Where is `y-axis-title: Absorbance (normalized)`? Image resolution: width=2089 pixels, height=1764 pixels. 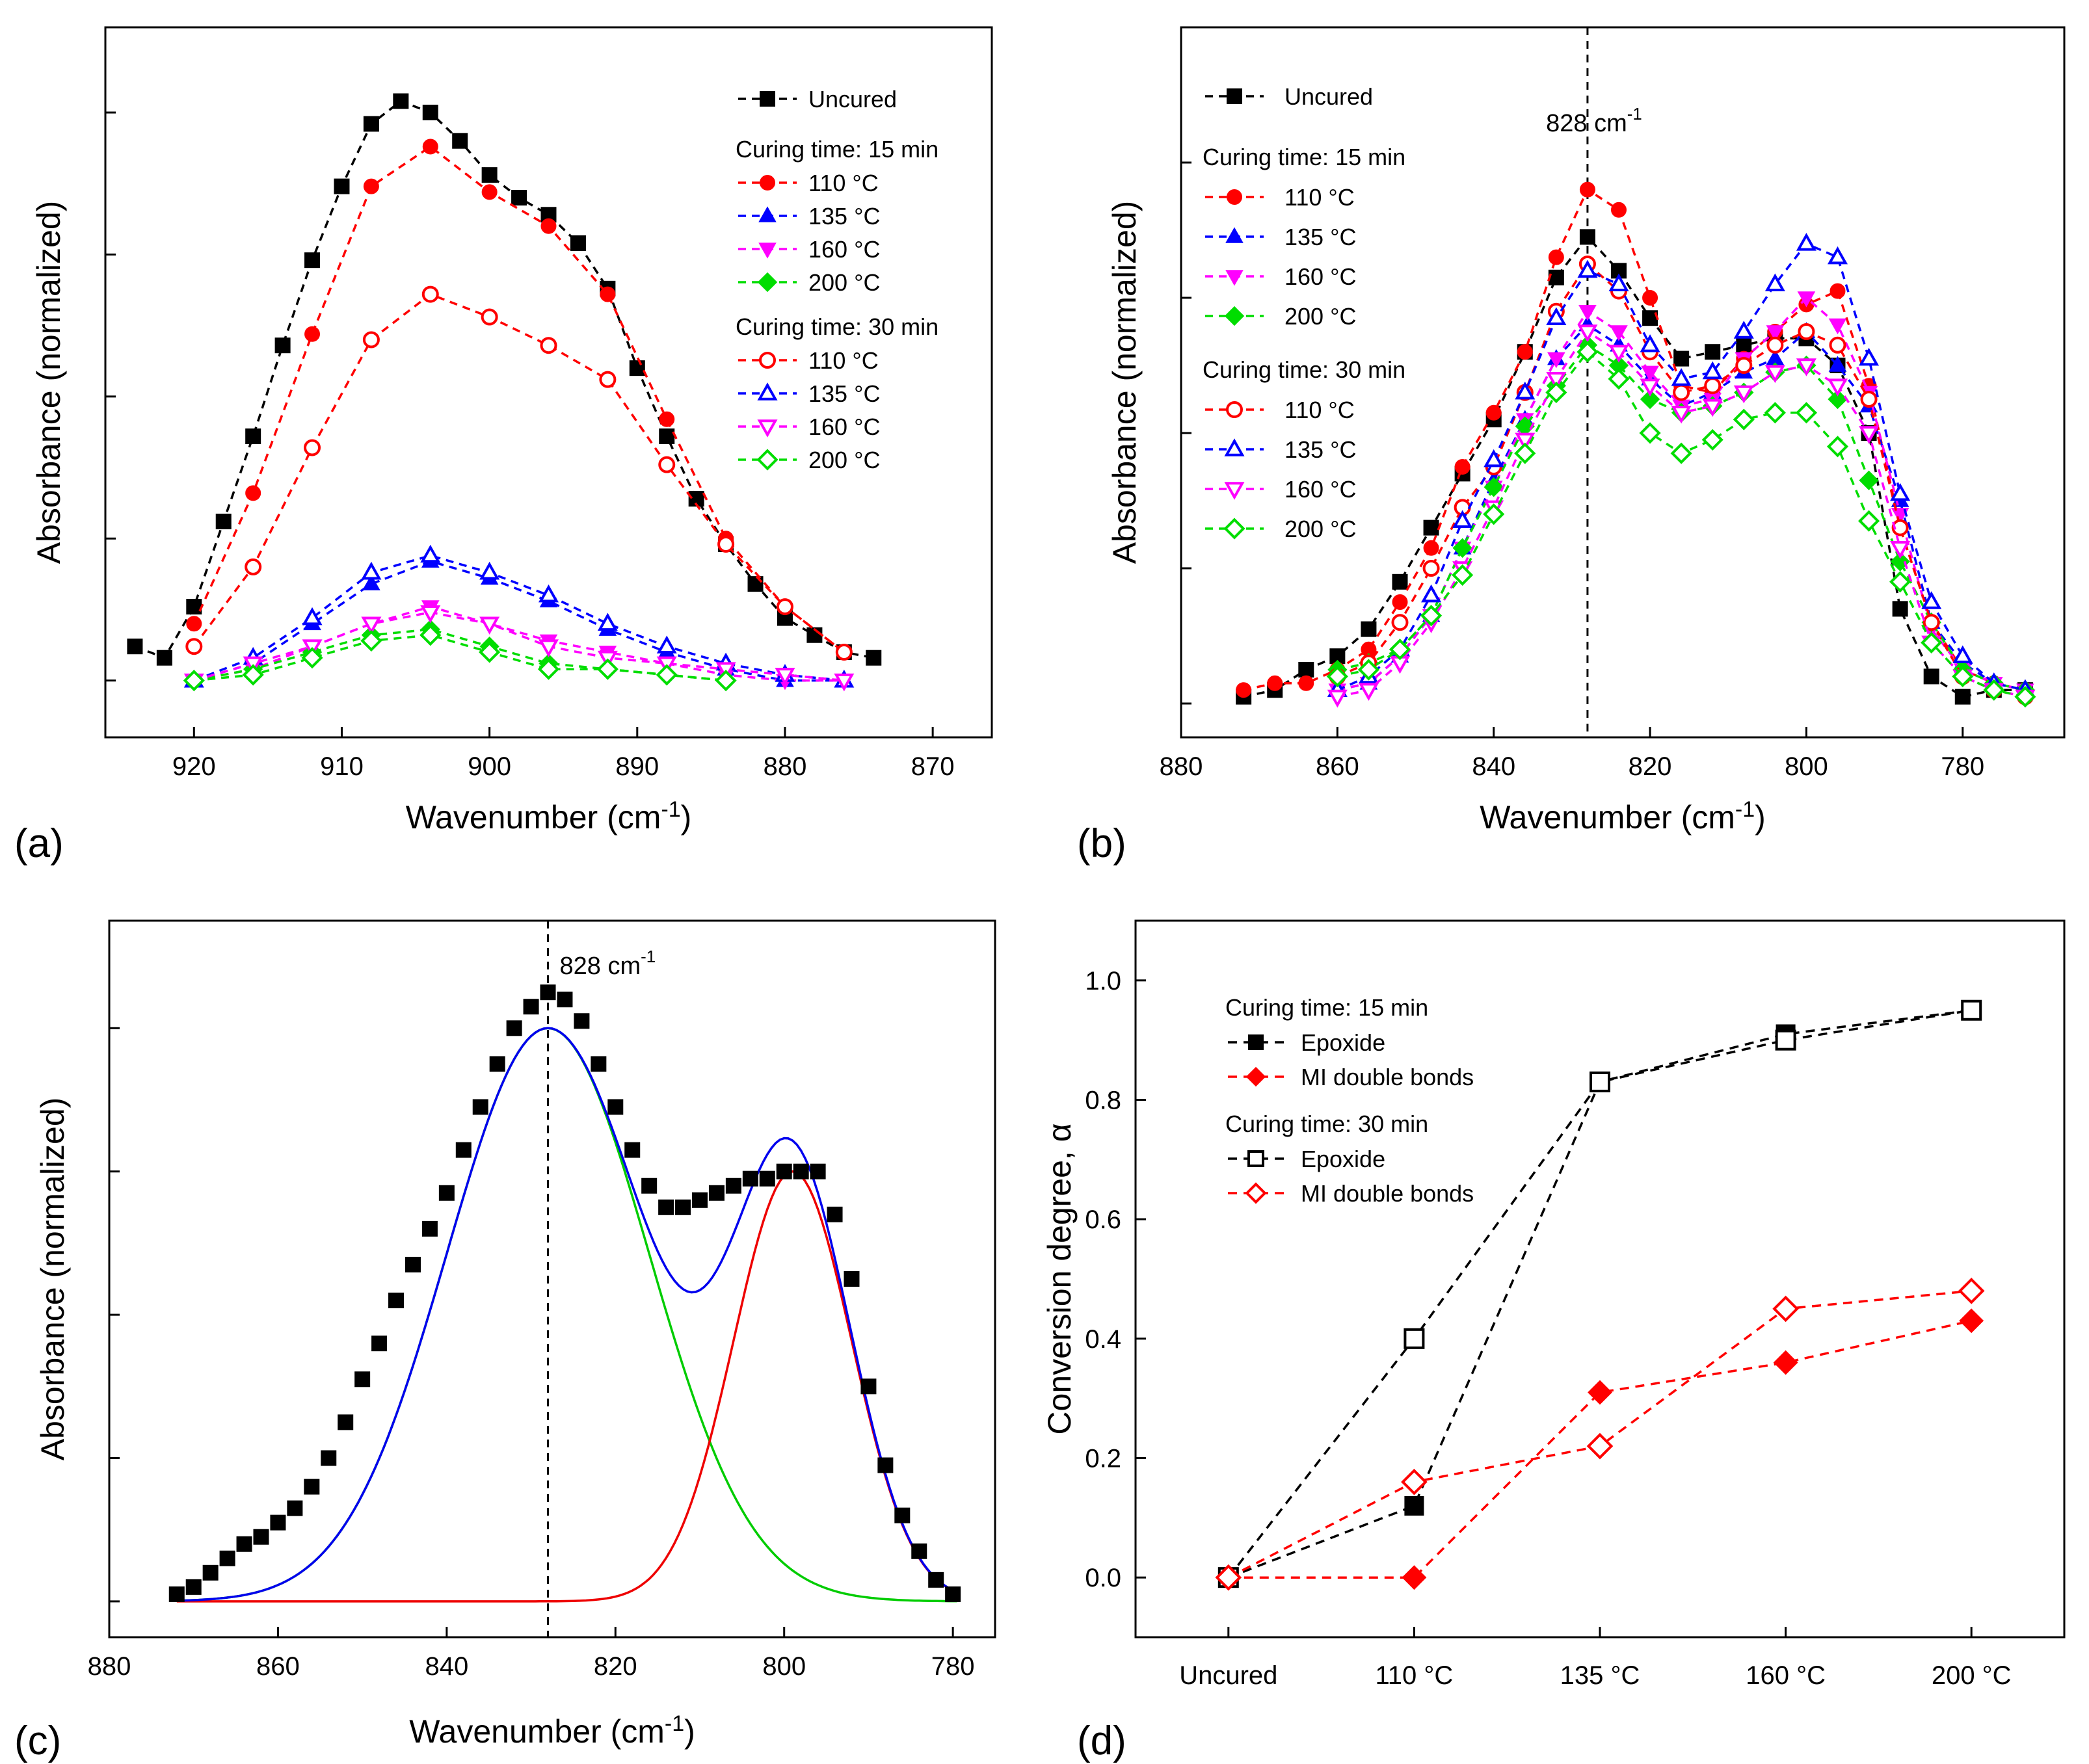
y-axis-title: Absorbance (normalized) is located at coordinates (1124, 382).